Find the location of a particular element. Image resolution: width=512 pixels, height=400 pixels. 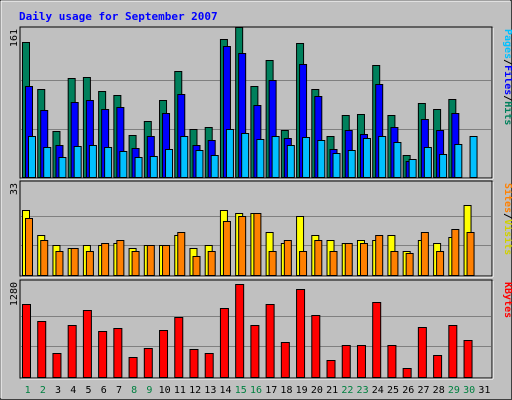

x-tick-label-day-10: 10 is located at coordinates (165, 390).